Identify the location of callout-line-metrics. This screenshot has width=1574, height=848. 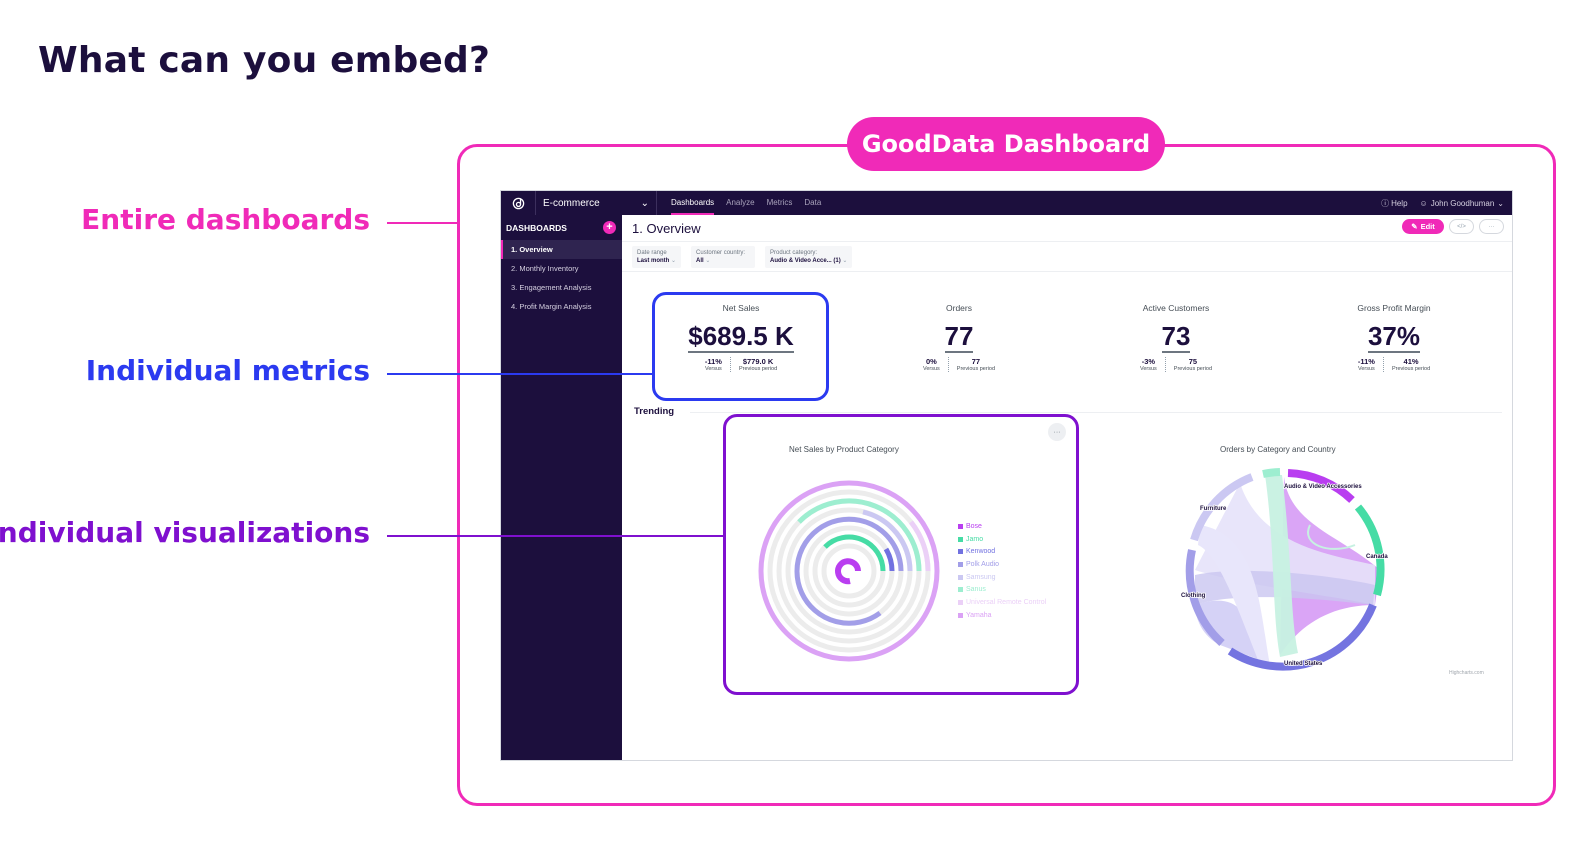
(520, 374).